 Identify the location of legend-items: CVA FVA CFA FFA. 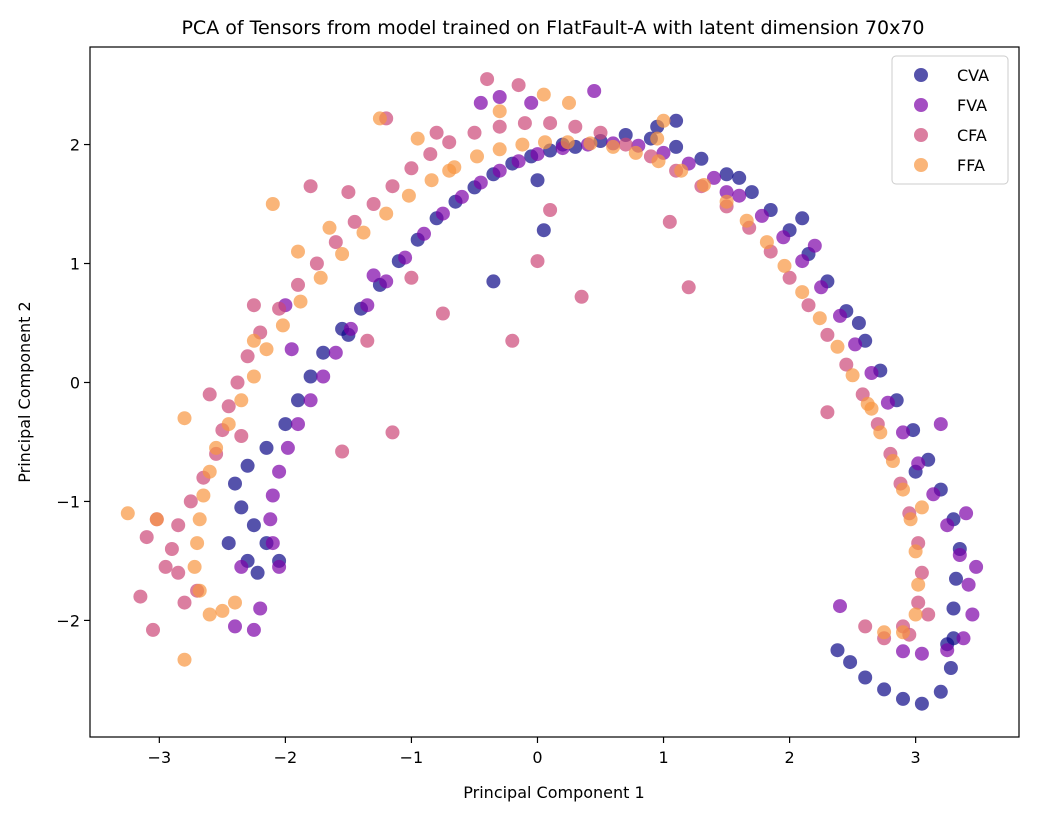
(951, 120).